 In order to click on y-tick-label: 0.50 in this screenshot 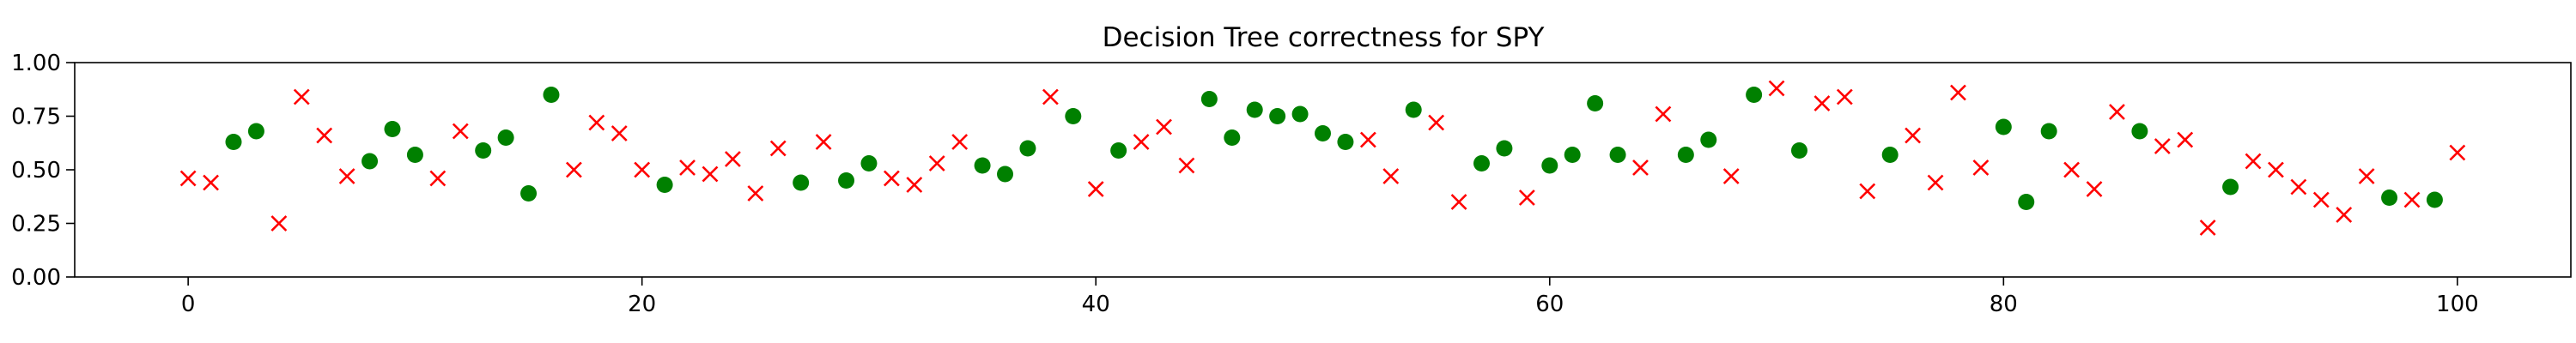, I will do `click(36, 171)`.